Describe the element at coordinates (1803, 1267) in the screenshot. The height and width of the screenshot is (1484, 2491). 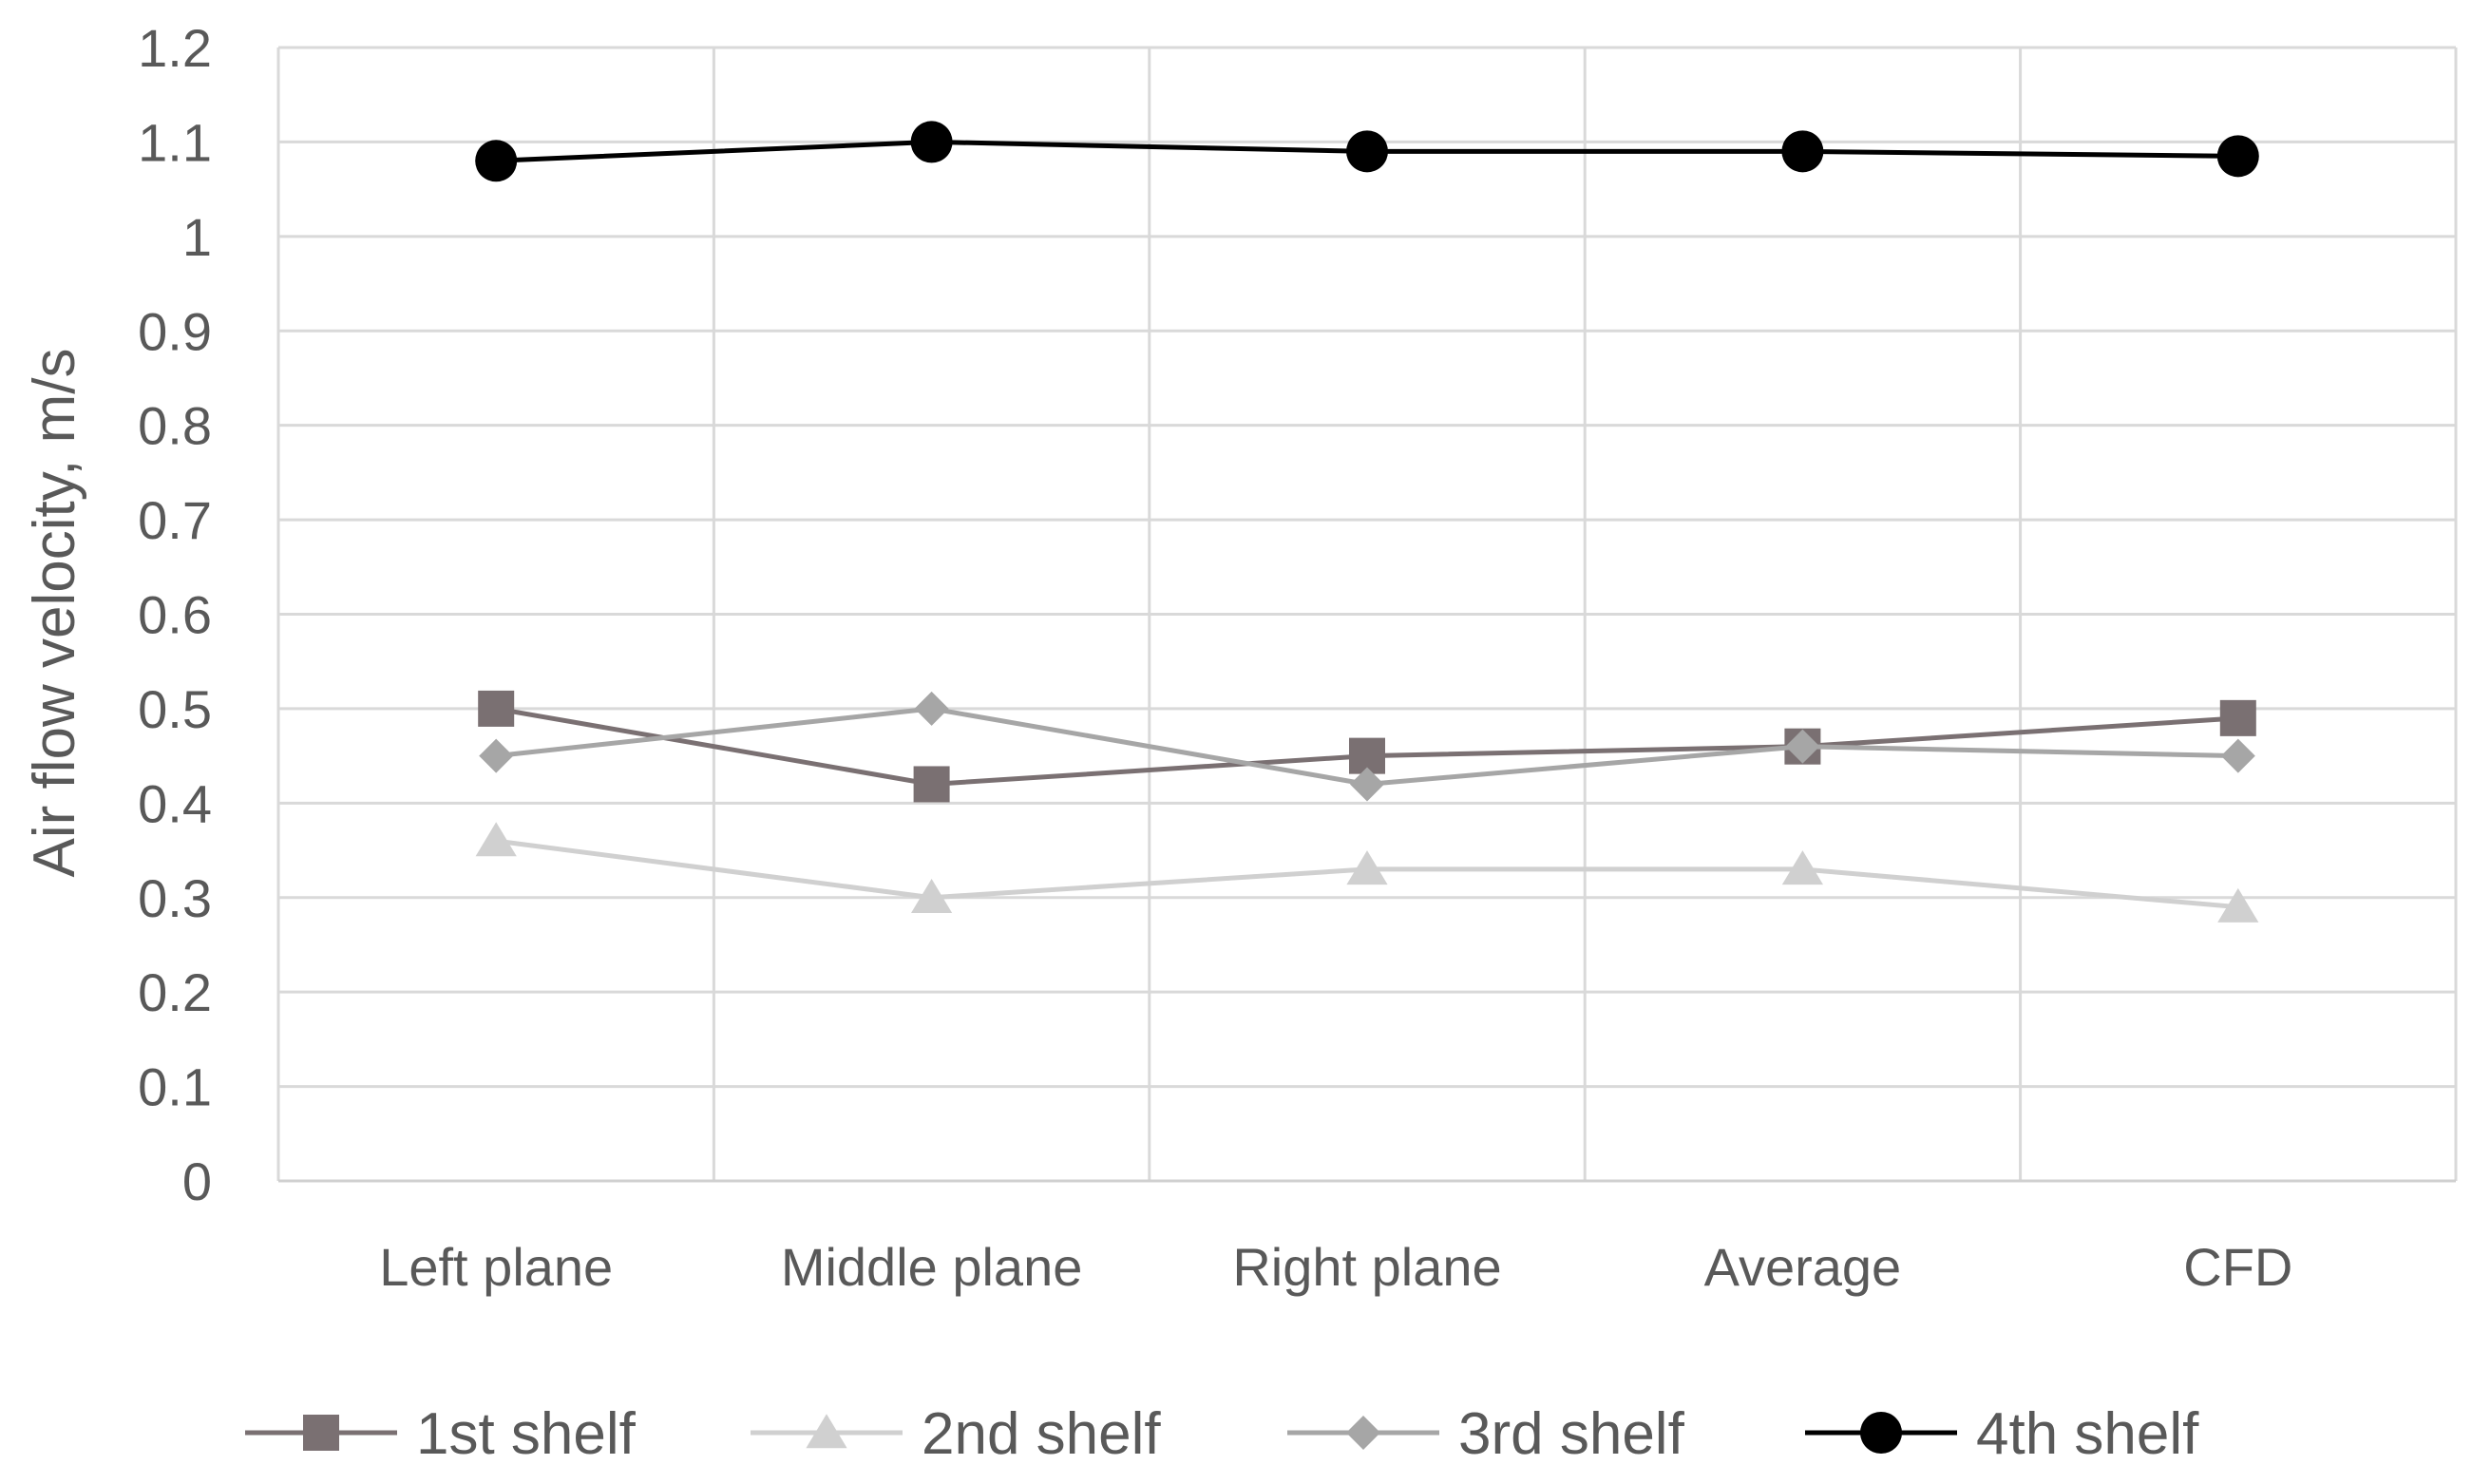
I see `x-tick-label: Average` at that location.